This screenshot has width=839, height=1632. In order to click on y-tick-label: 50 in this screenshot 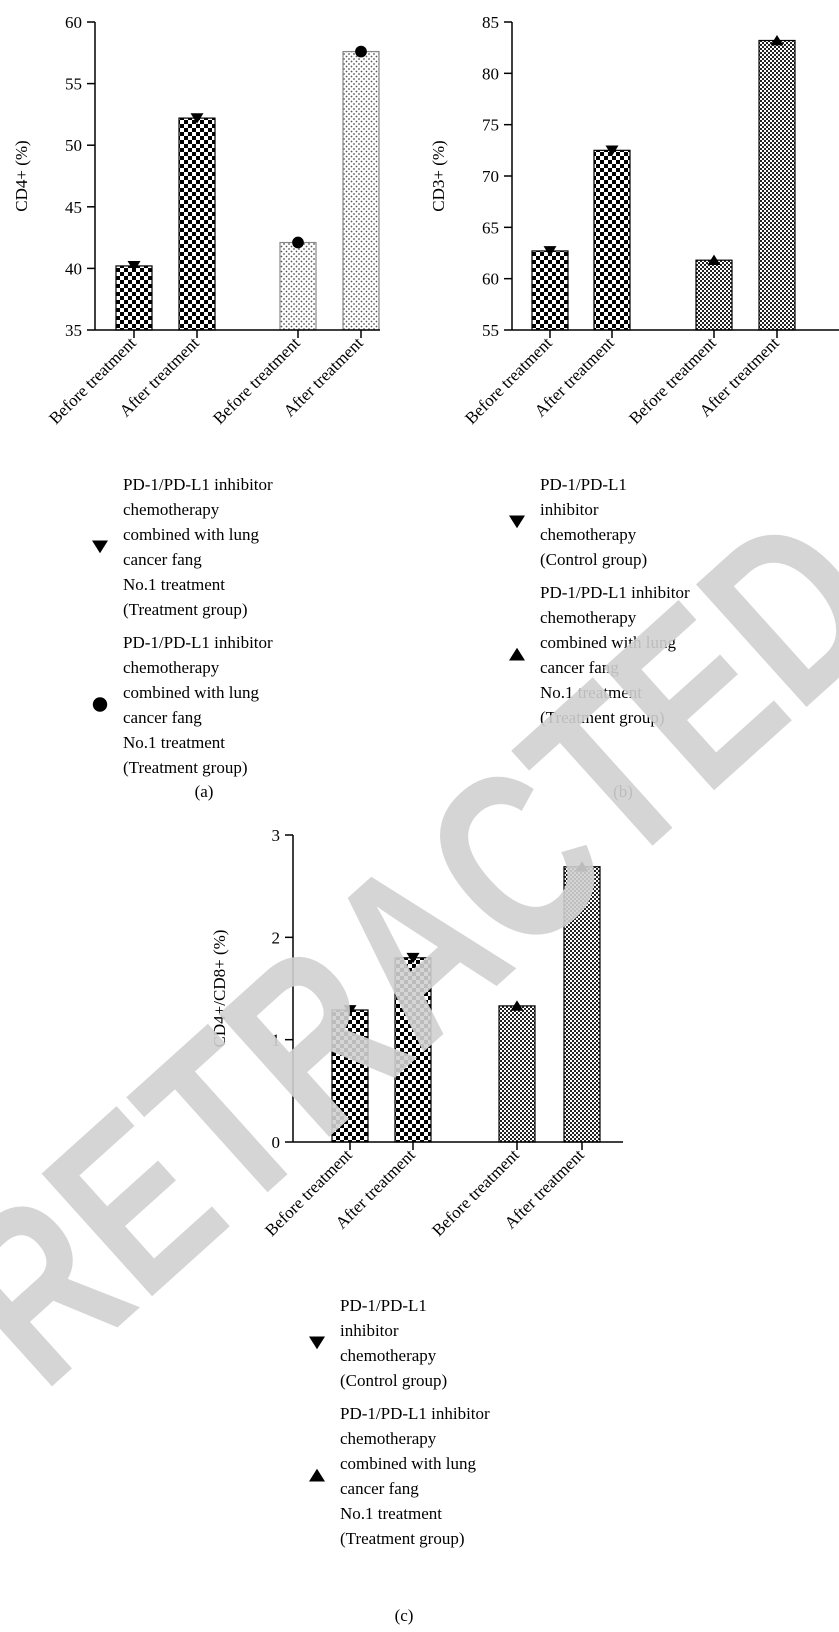, I will do `click(73, 145)`.